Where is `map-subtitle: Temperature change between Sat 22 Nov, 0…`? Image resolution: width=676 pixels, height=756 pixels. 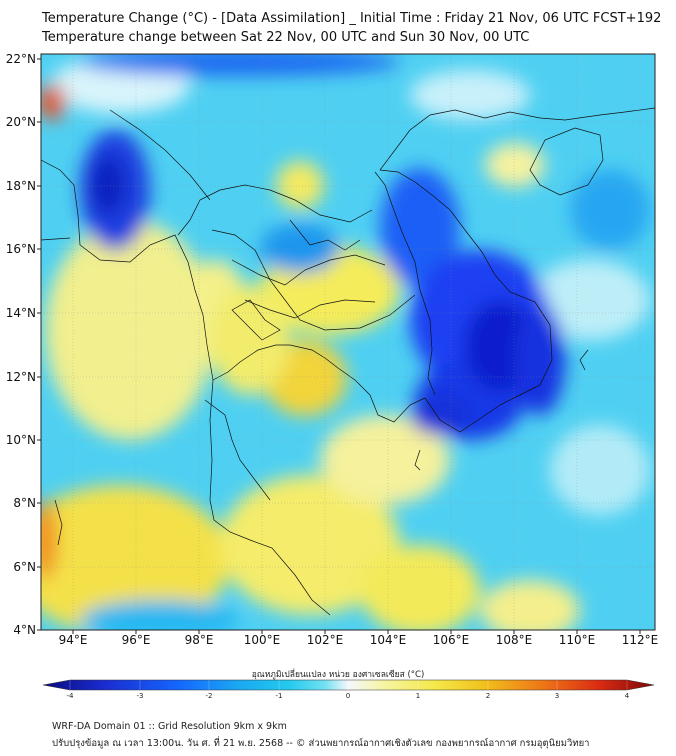 map-subtitle: Temperature change between Sat 22 Nov, 0… is located at coordinates (286, 37).